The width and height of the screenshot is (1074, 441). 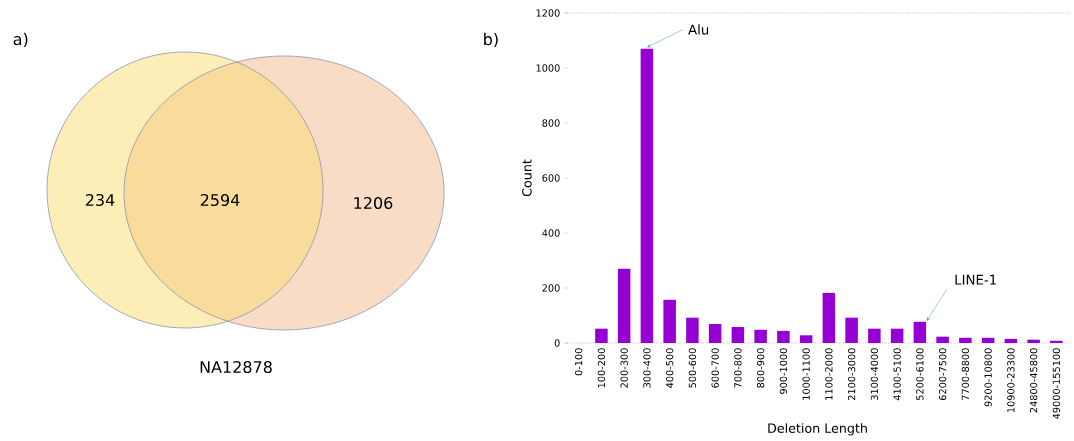 What do you see at coordinates (965, 374) in the screenshot?
I see `x-tick-label: 7700-8800` at bounding box center [965, 374].